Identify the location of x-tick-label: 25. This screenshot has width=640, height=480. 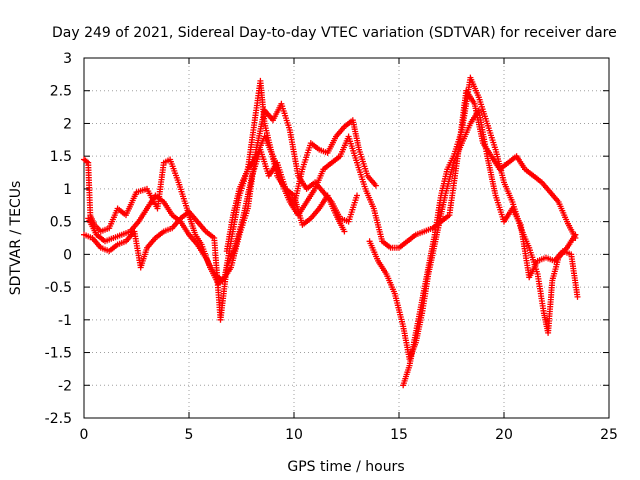
(609, 435).